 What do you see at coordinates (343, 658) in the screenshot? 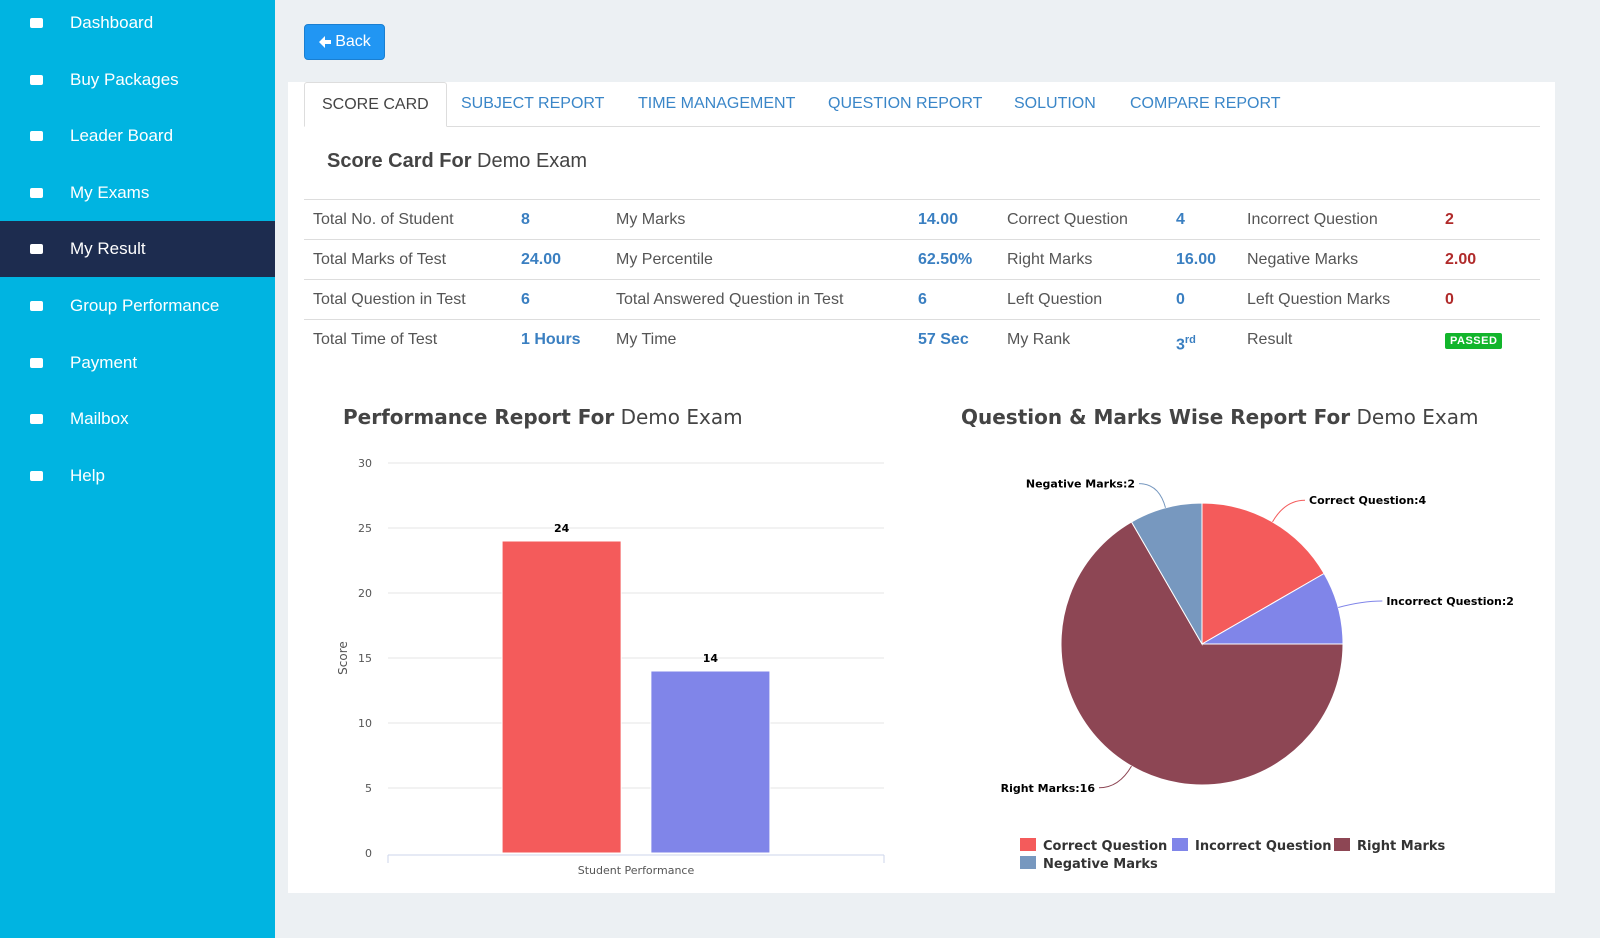
I see `y-axis-label: Score` at bounding box center [343, 658].